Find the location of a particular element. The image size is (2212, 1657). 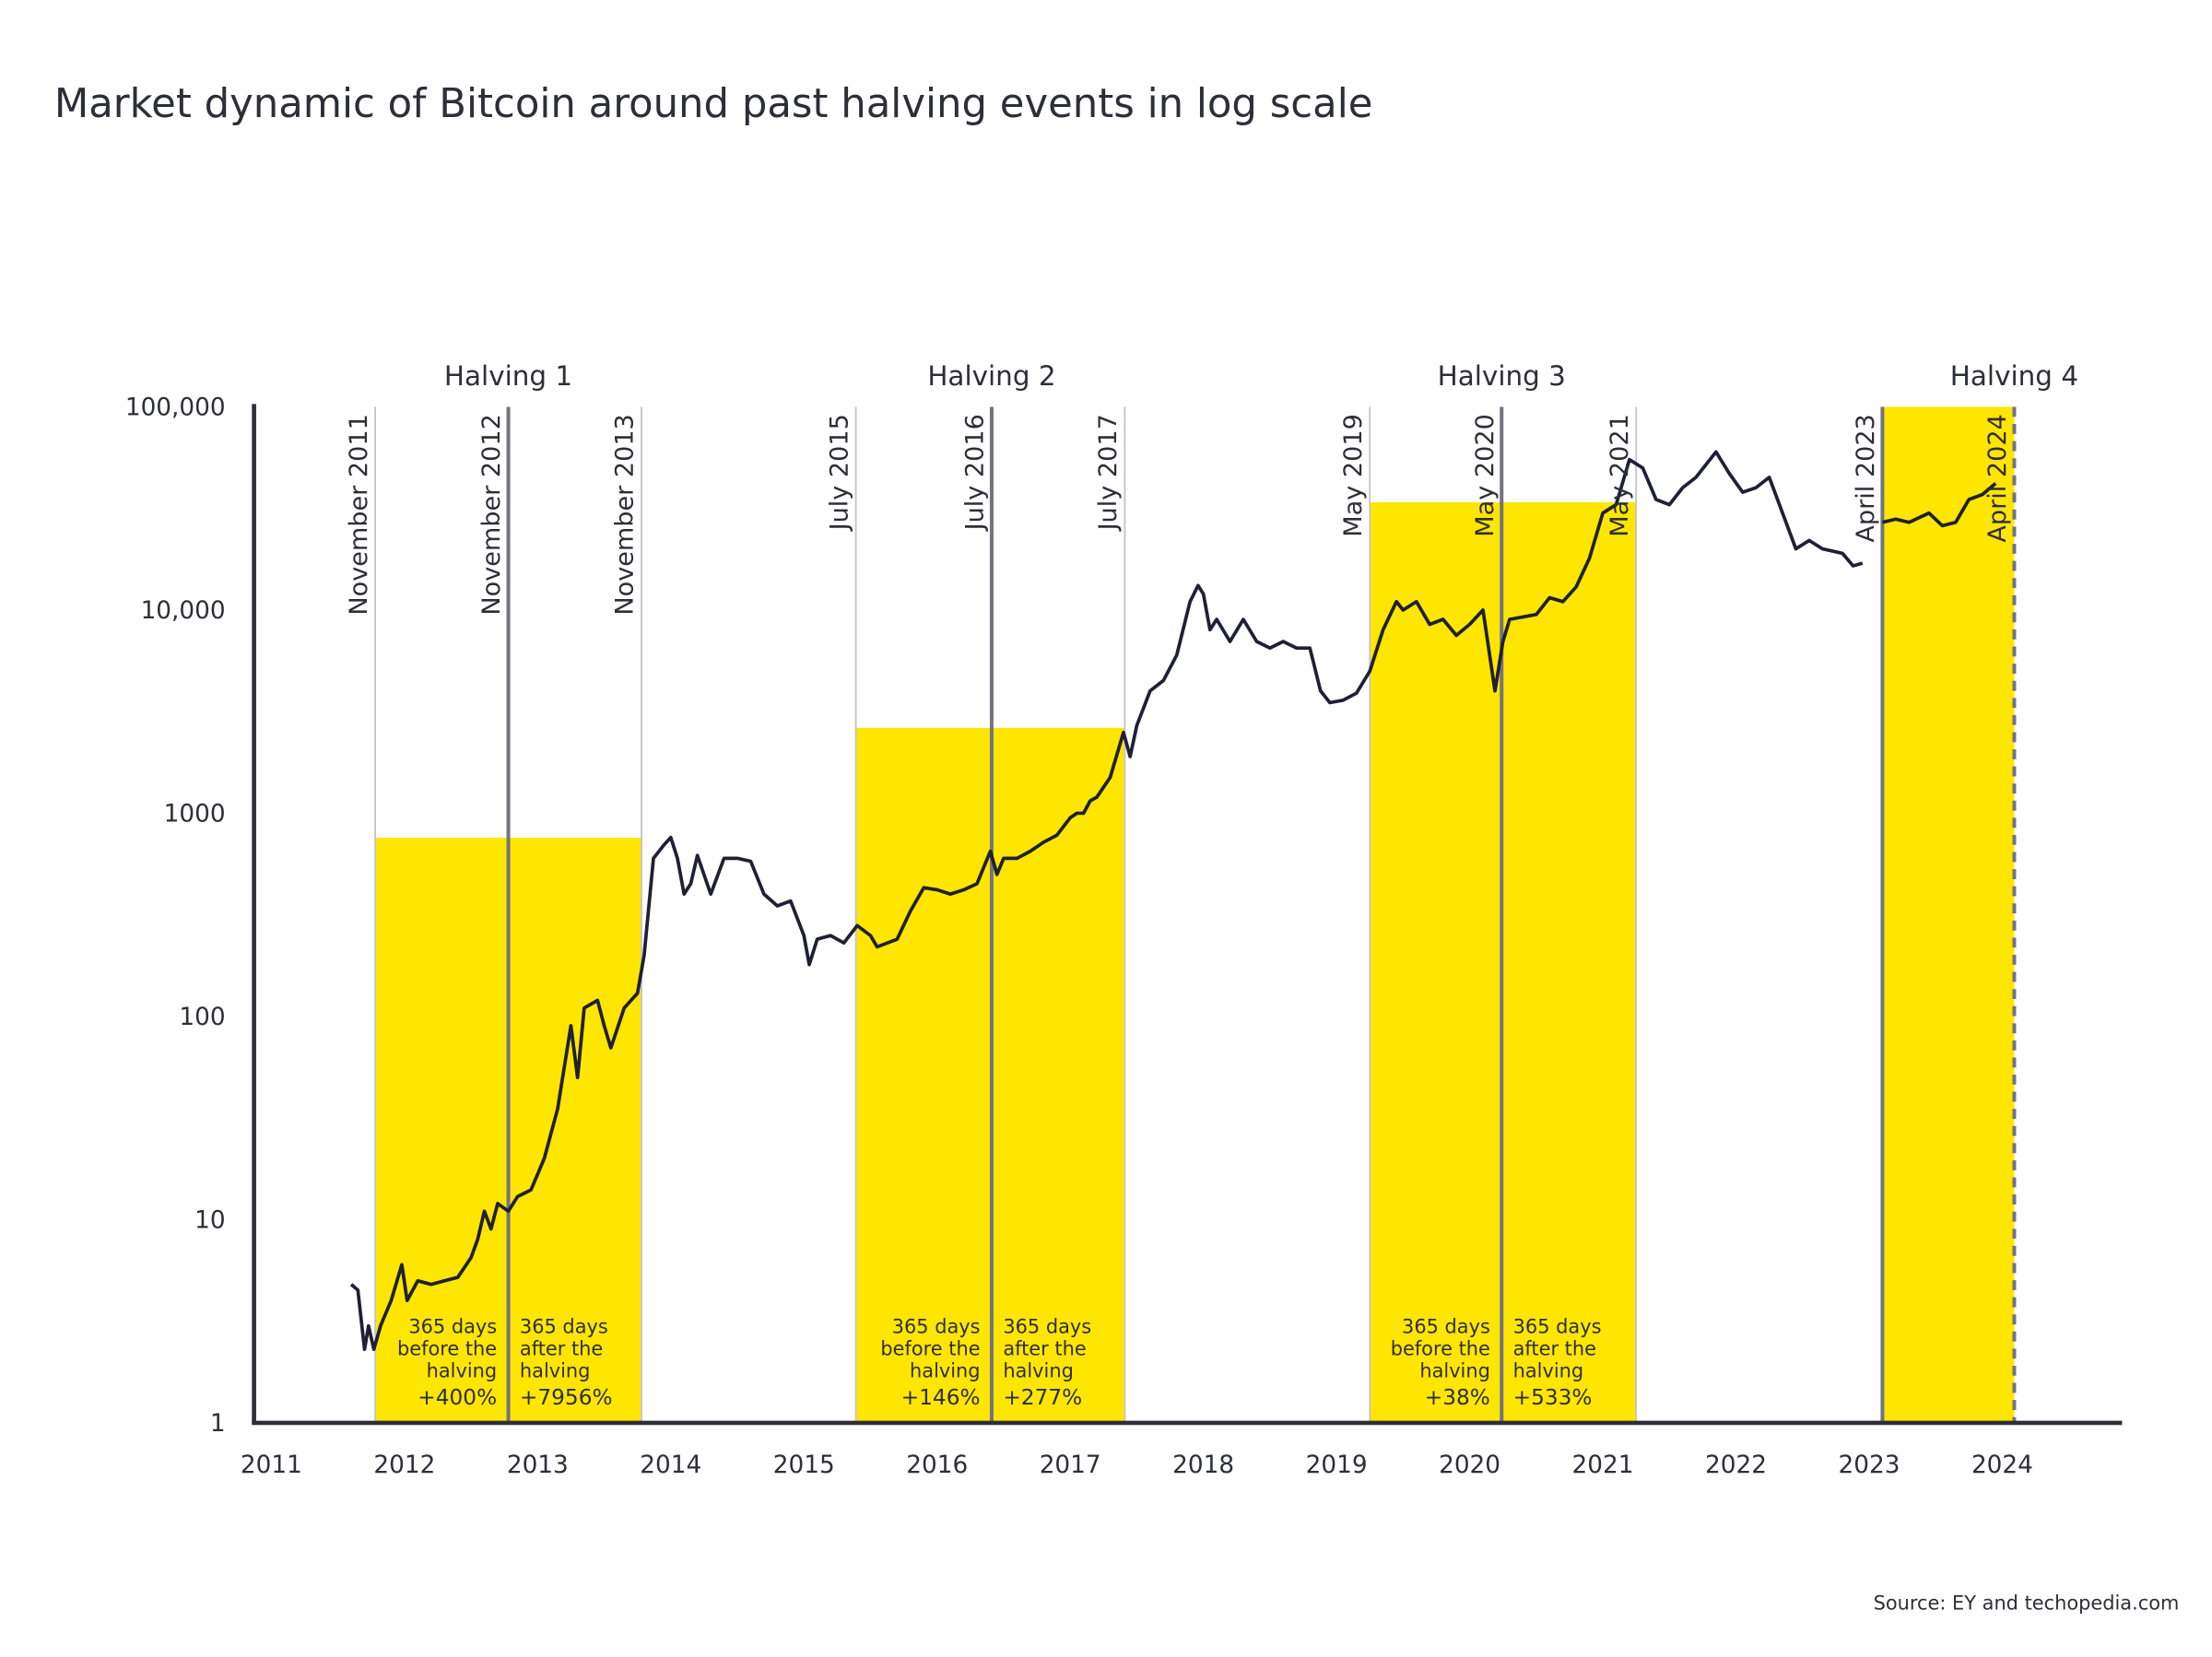

source: Source: EY and techopedia.com is located at coordinates (2027, 1603).